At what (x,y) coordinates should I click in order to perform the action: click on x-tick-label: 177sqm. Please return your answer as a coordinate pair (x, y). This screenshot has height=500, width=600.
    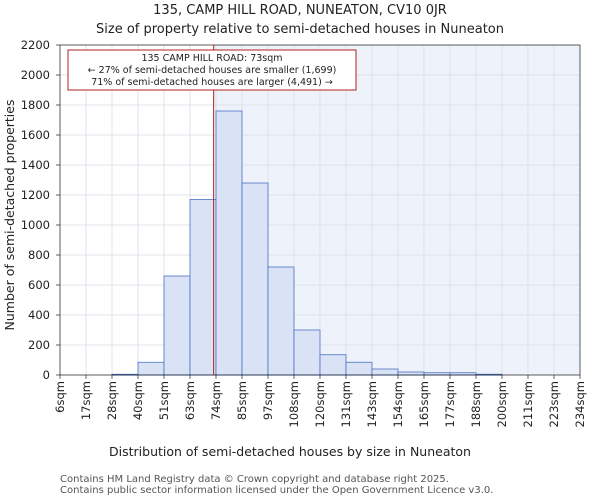
    Looking at the image, I should click on (450, 404).